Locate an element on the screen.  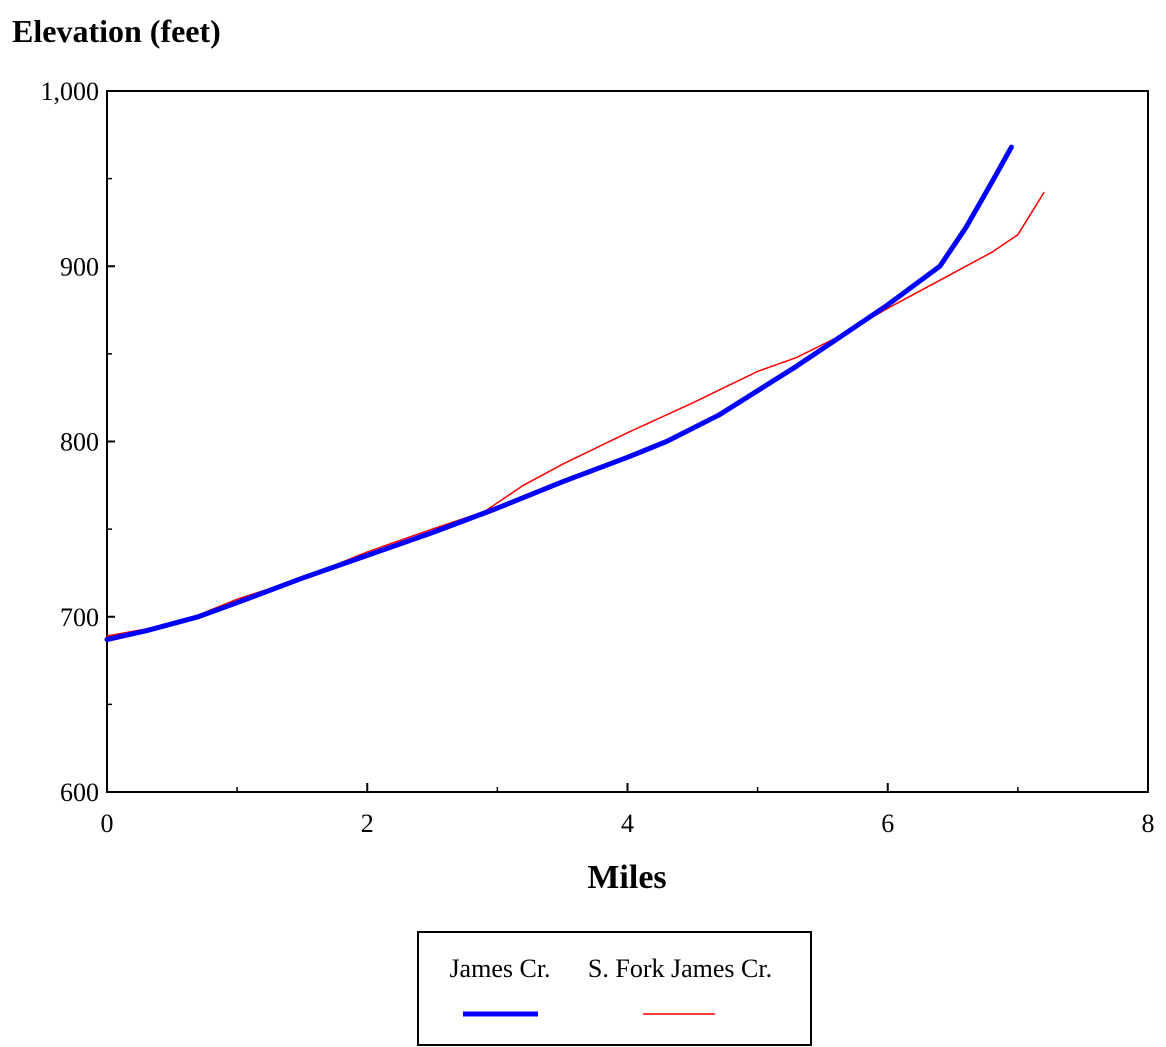
y-tick-label: 700 is located at coordinates (79, 617).